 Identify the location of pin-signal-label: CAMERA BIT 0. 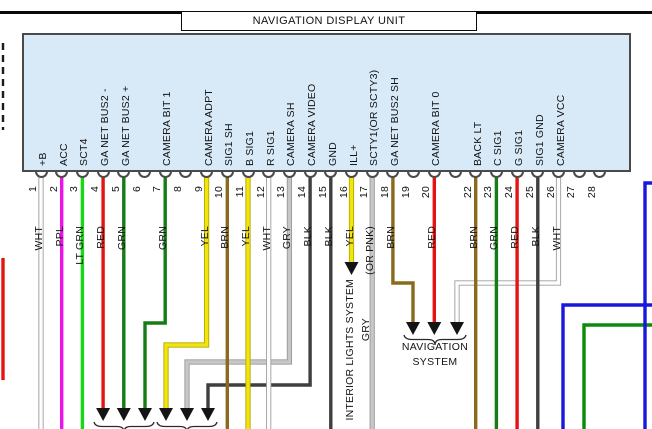
(436, 128).